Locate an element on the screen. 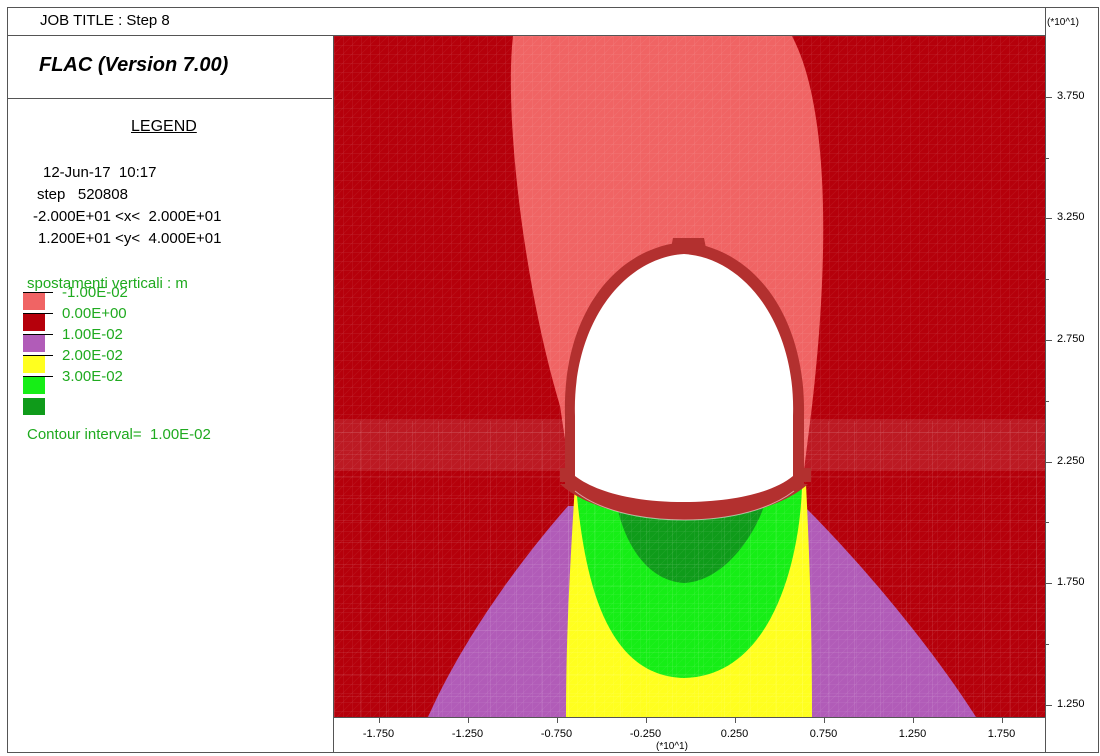  legend-row: 2.00E-02 is located at coordinates (148, 360).